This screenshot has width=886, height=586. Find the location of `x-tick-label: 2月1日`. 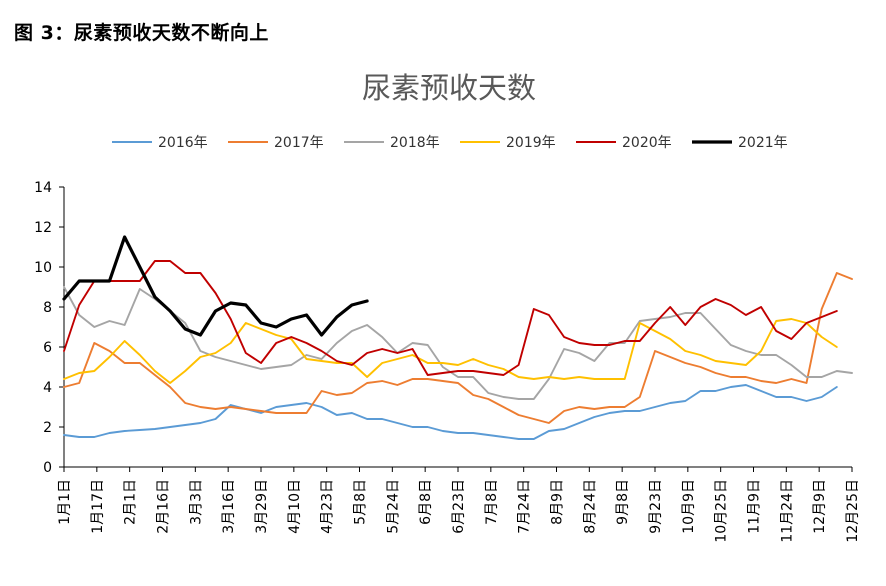

x-tick-label: 2月1日 is located at coordinates (131, 502).